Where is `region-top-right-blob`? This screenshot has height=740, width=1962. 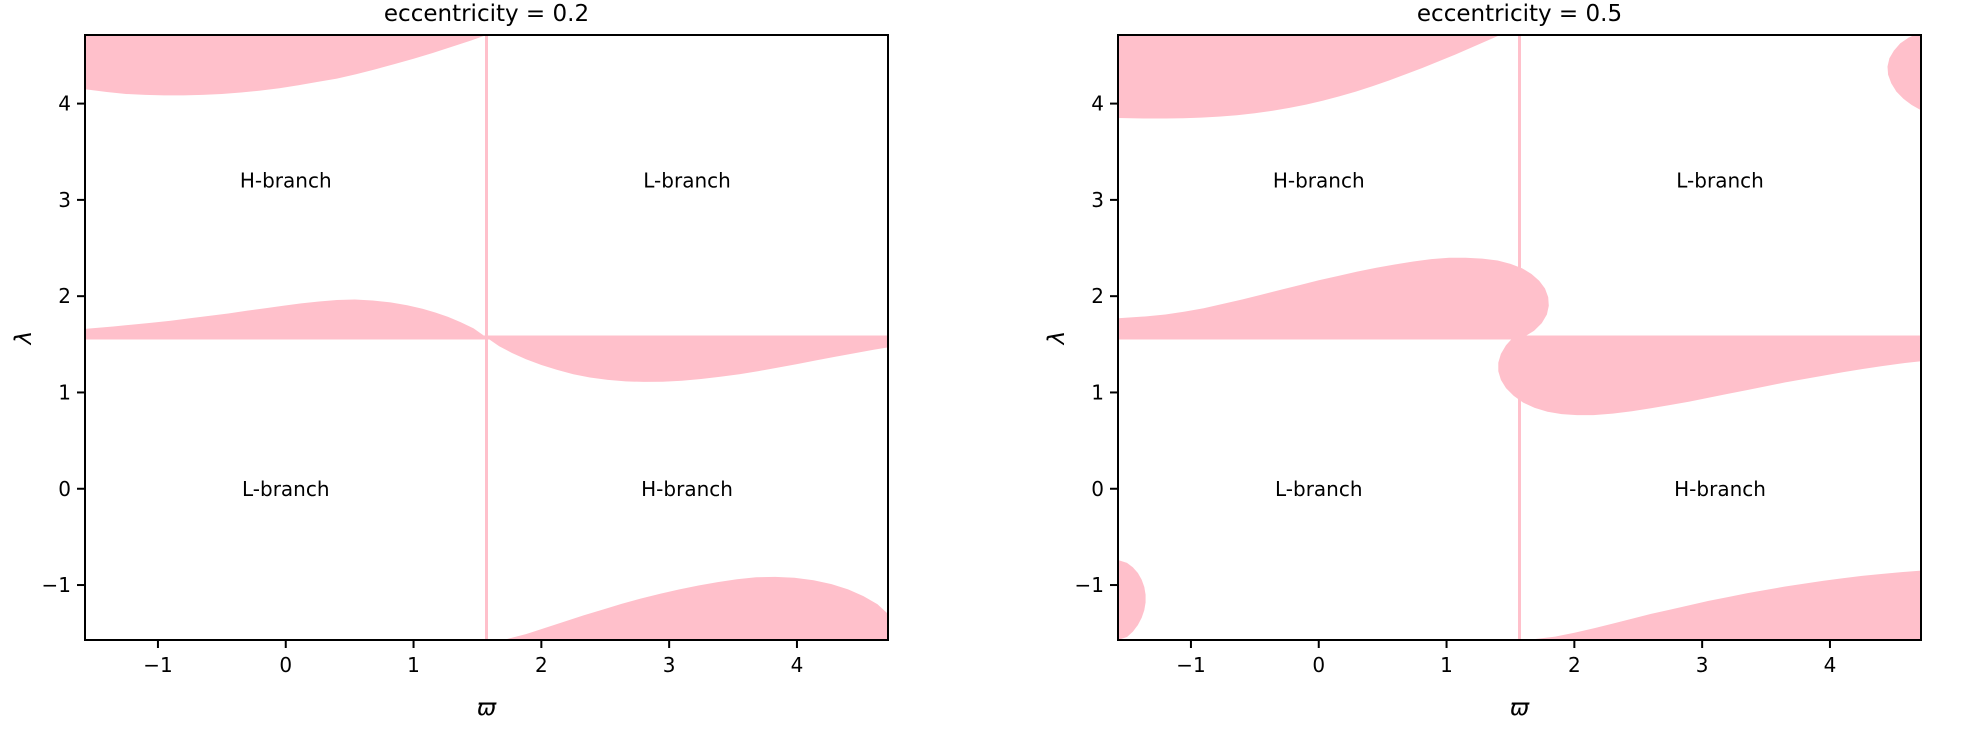 region-top-right-blob is located at coordinates (1904, 73).